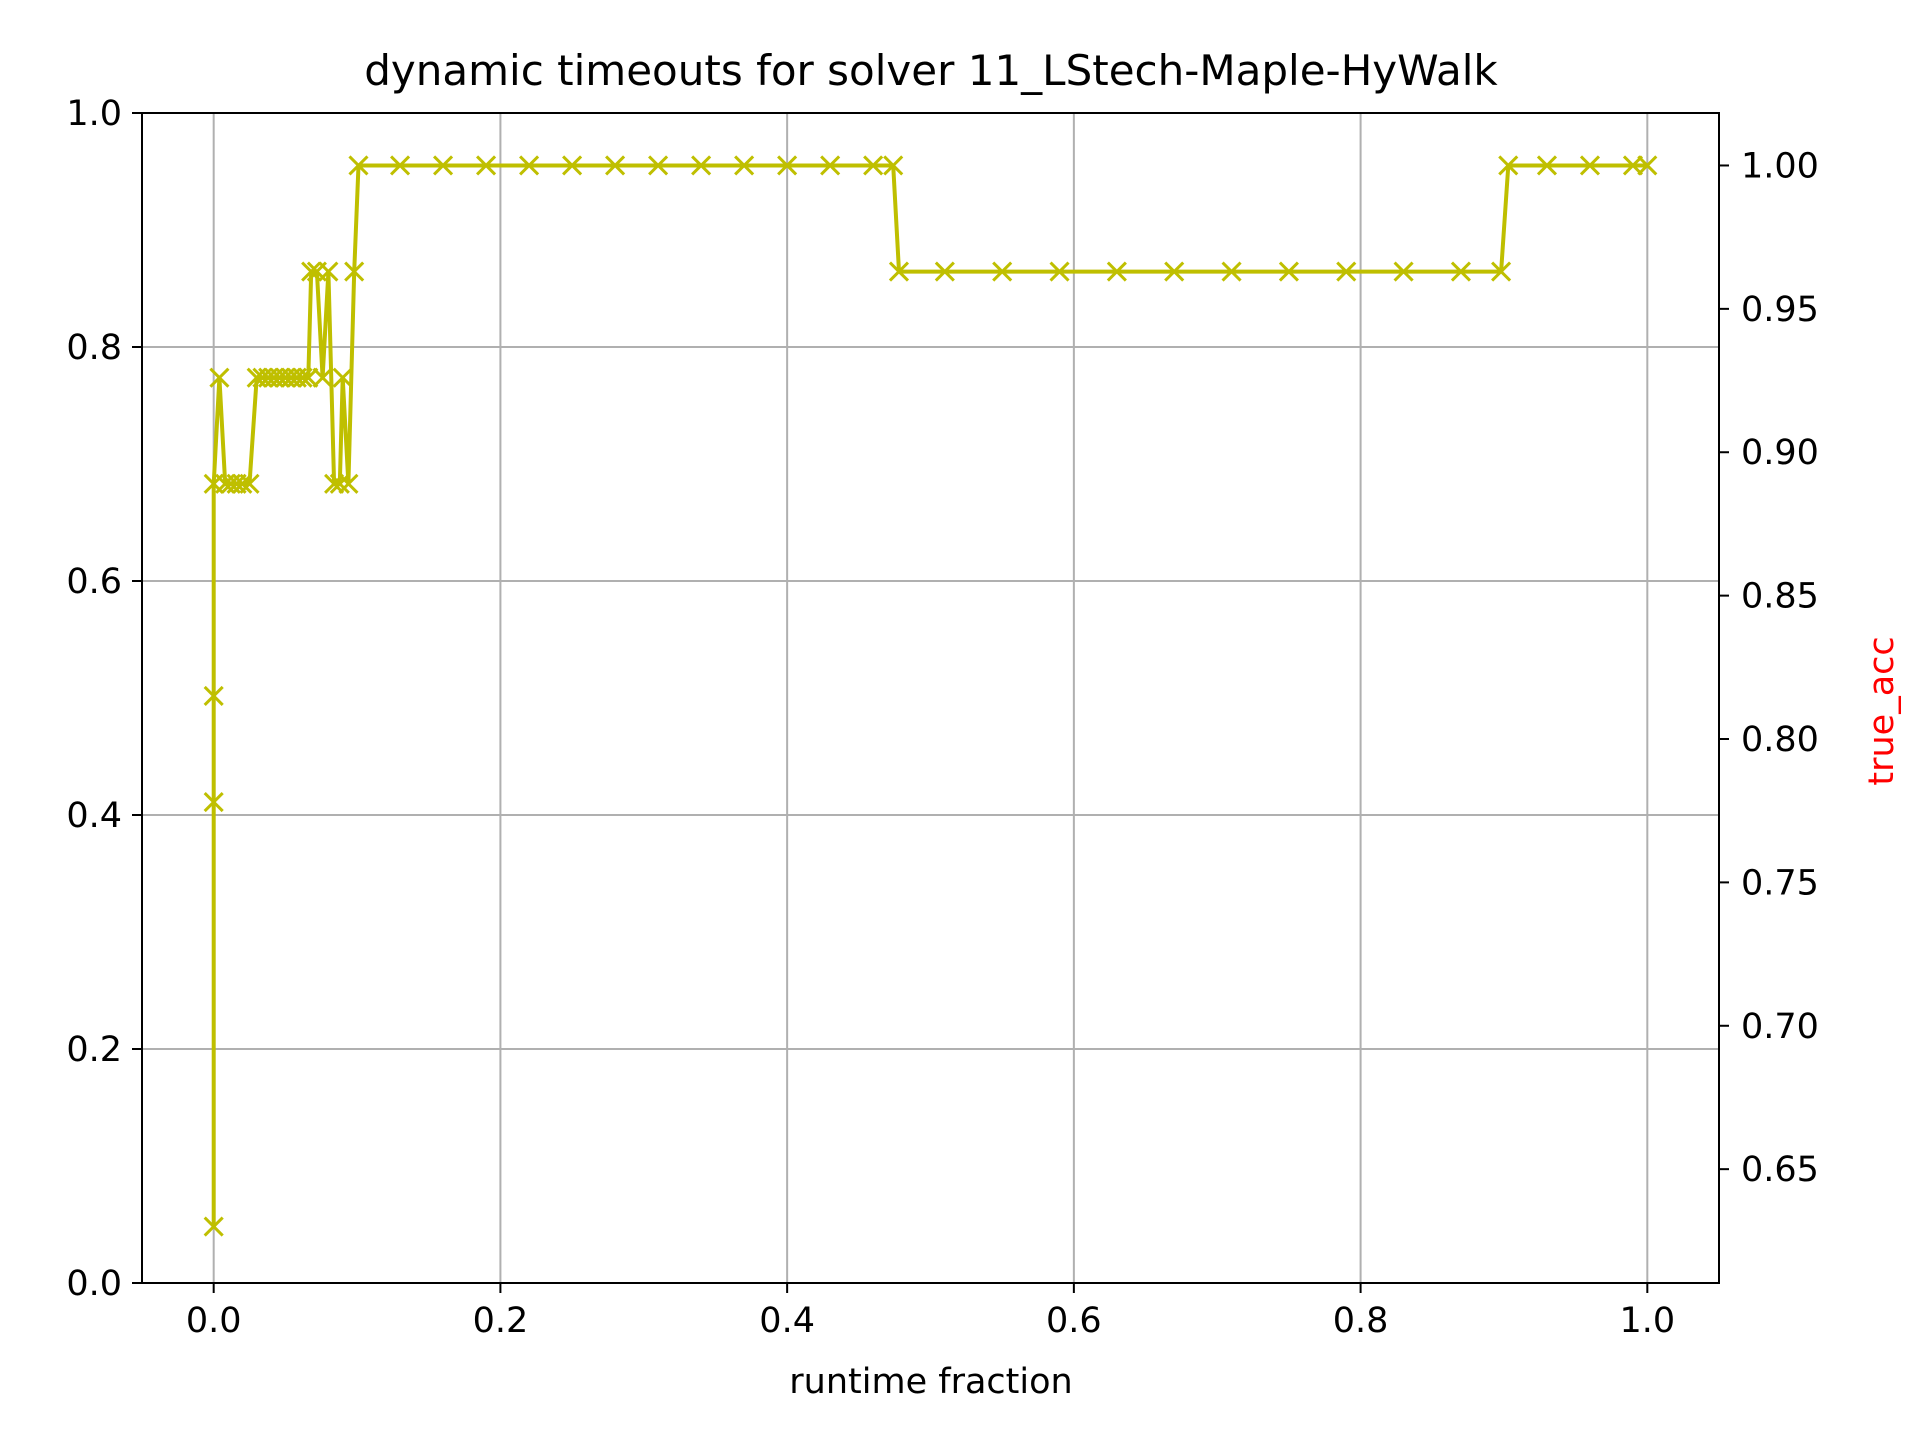 This screenshot has height=1440, width=1920. What do you see at coordinates (1780, 310) in the screenshot?
I see `y2-tick-label: 0.95` at bounding box center [1780, 310].